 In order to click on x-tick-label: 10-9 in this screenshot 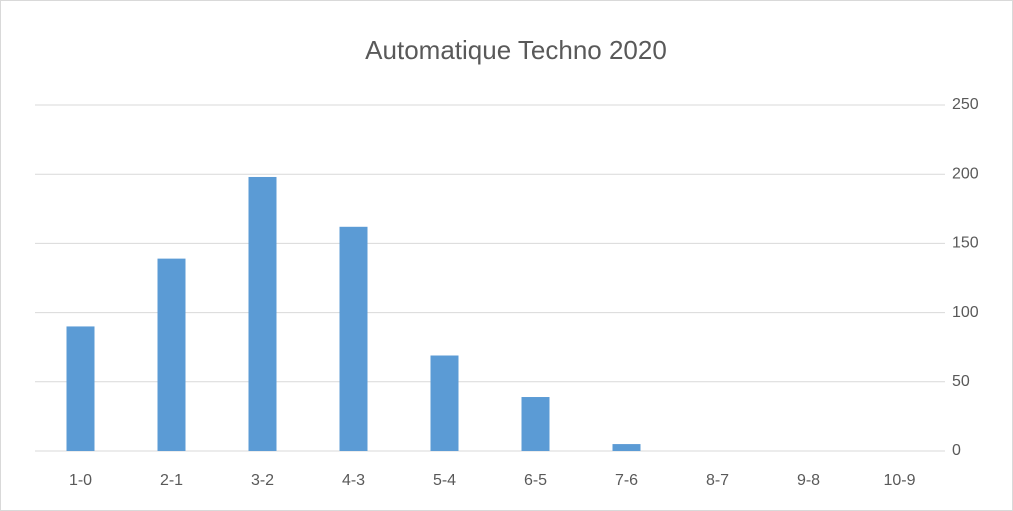, I will do `click(899, 480)`.